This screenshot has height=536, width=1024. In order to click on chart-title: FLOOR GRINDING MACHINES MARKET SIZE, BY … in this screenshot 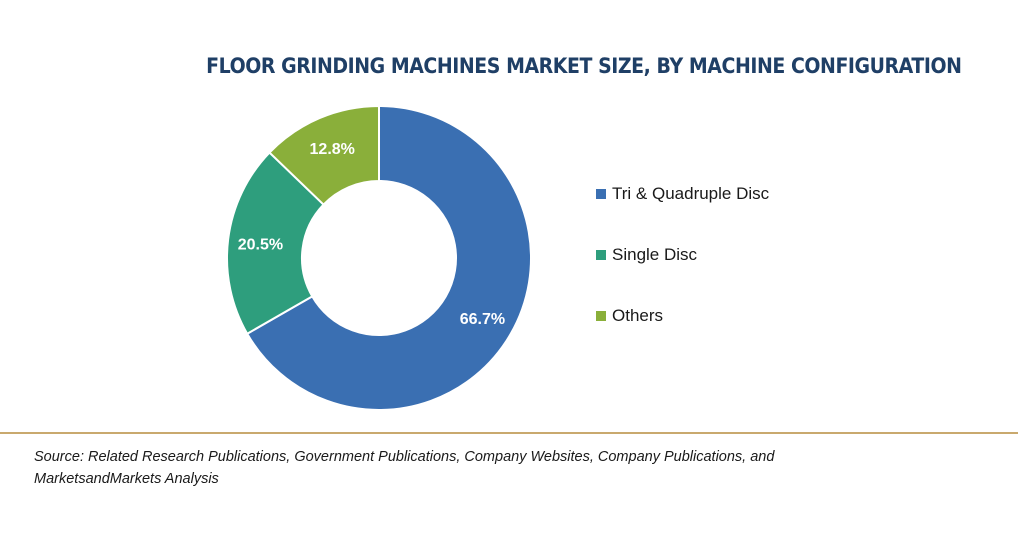, I will do `click(584, 66)`.